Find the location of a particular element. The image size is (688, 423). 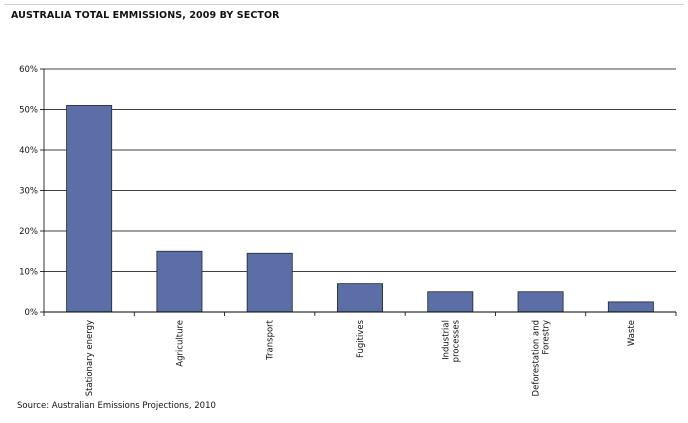

category-label-line: Deforestation and is located at coordinates (537, 358).